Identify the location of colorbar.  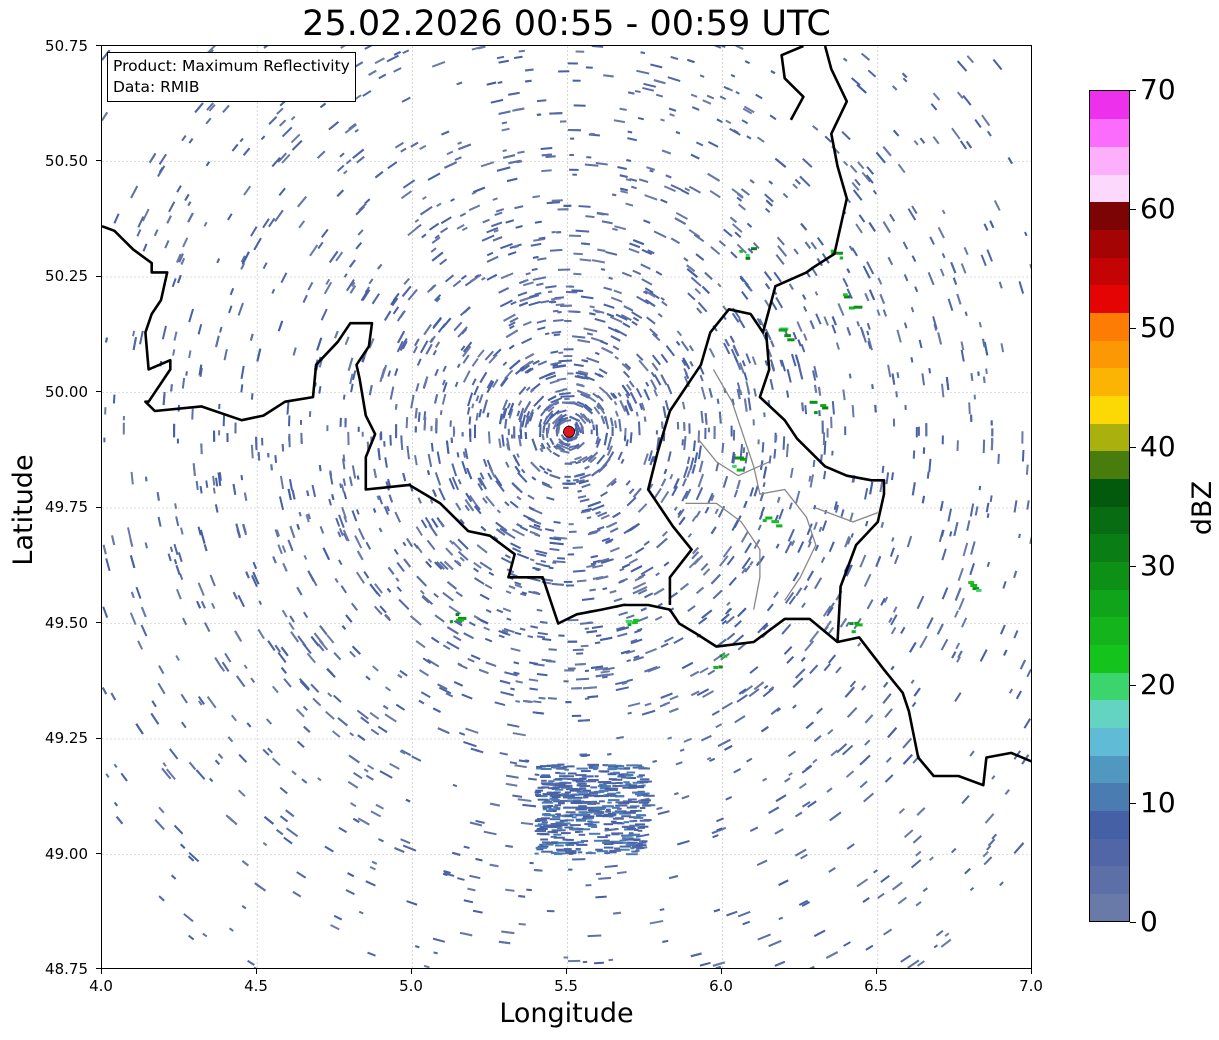
(1109, 506).